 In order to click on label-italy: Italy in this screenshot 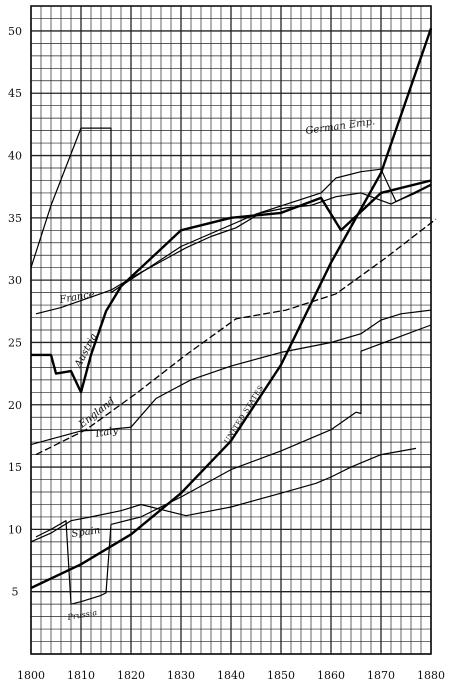, I will do `click(107, 432)`.